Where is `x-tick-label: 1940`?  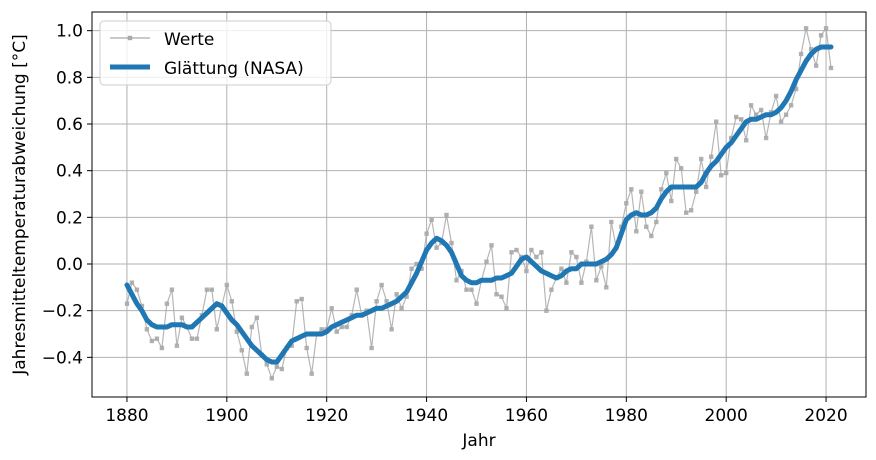 x-tick-label: 1940 is located at coordinates (426, 416).